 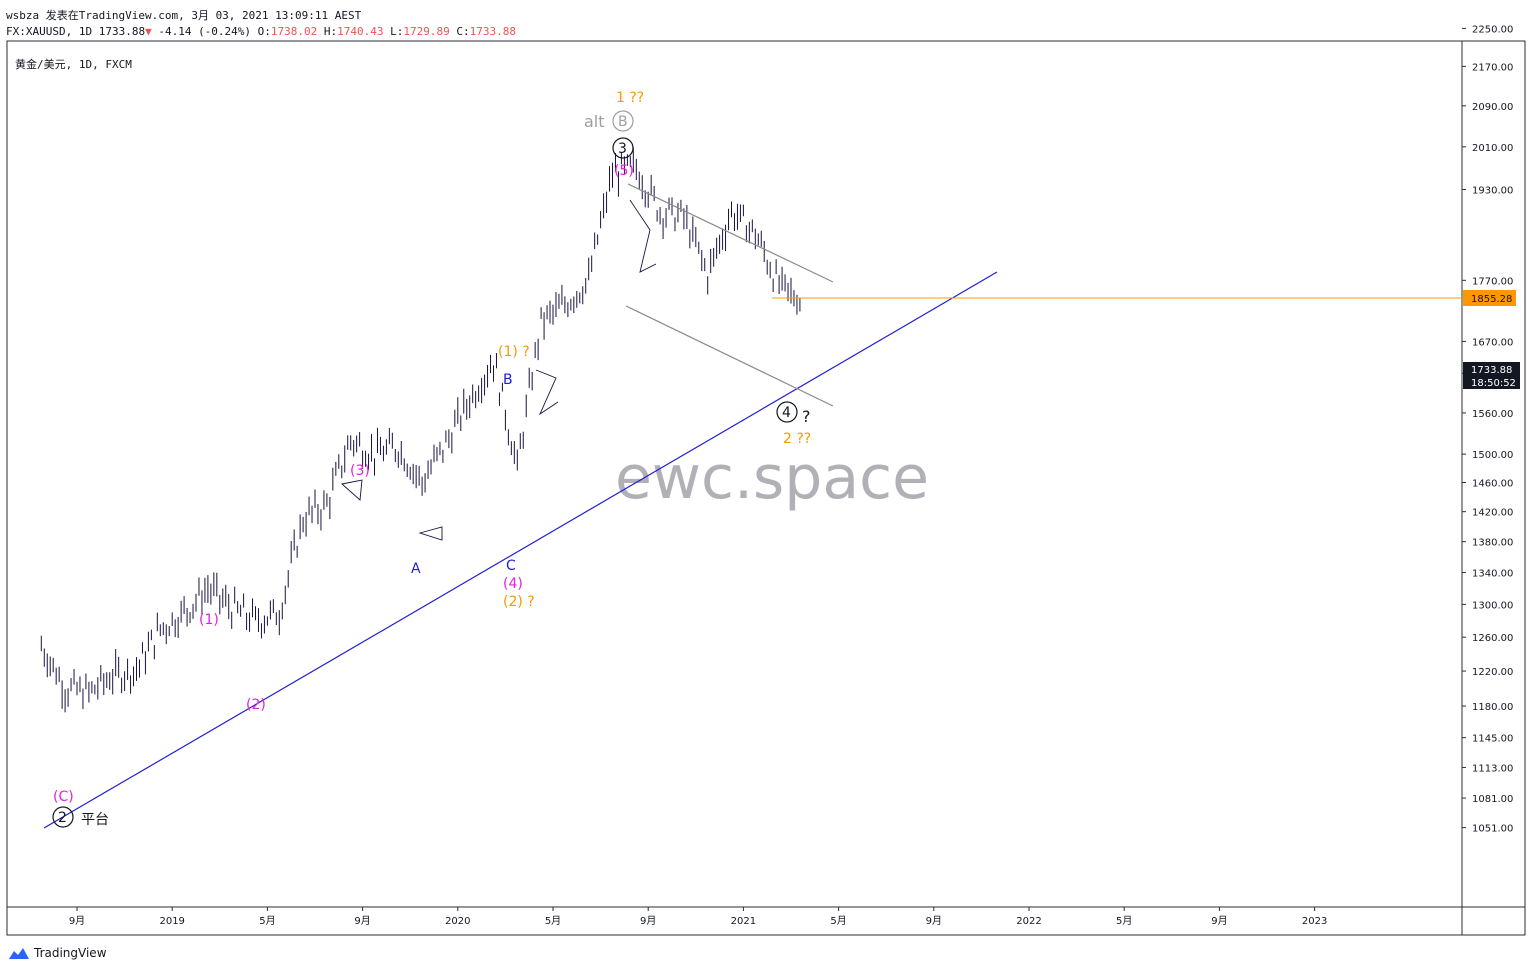 What do you see at coordinates (1491, 370) in the screenshot?
I see `last-tag-price: 1733.88` at bounding box center [1491, 370].